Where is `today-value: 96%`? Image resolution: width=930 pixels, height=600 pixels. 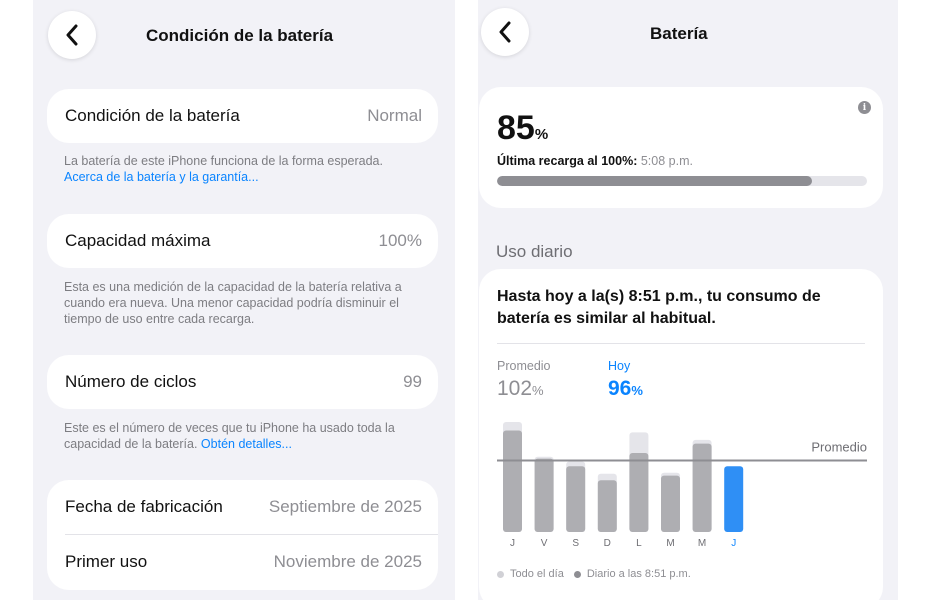 today-value: 96% is located at coordinates (625, 389).